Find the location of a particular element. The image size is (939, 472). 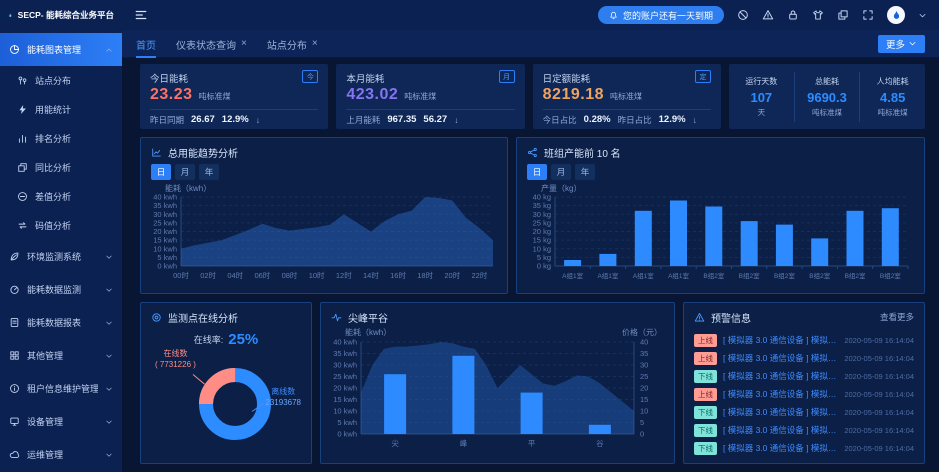

ranking-icon is located at coordinates (22, 138).